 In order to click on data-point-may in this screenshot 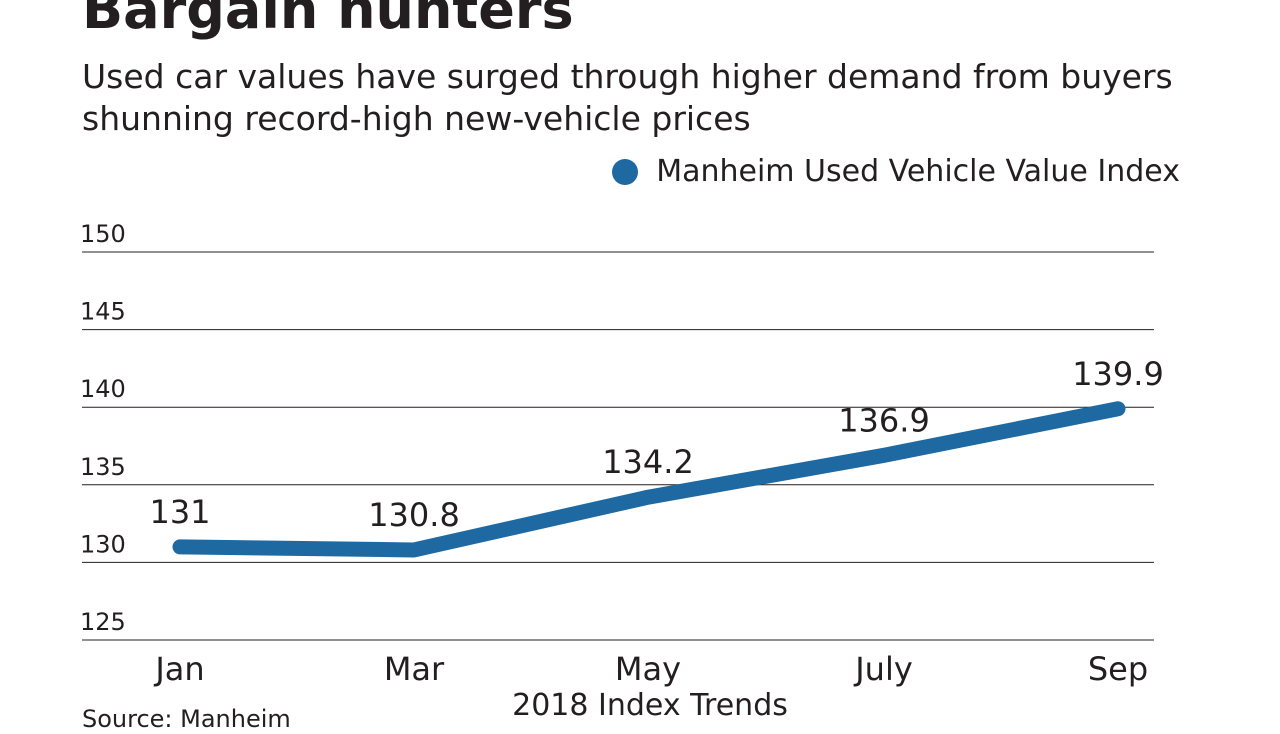, I will do `click(648, 497)`.